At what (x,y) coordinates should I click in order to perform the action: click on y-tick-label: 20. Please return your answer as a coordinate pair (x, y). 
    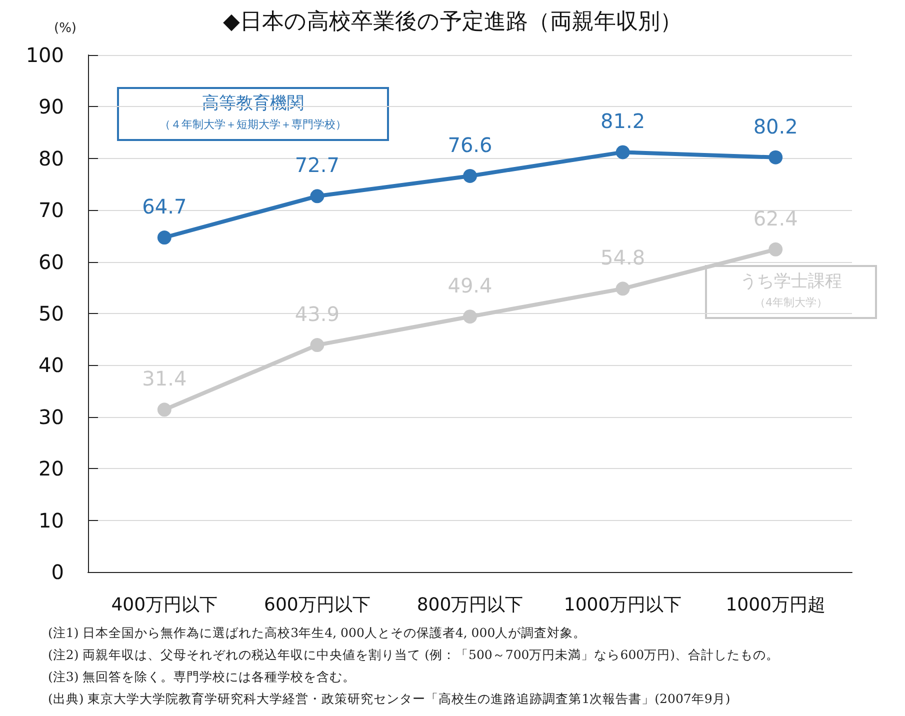
    Looking at the image, I should click on (51, 468).